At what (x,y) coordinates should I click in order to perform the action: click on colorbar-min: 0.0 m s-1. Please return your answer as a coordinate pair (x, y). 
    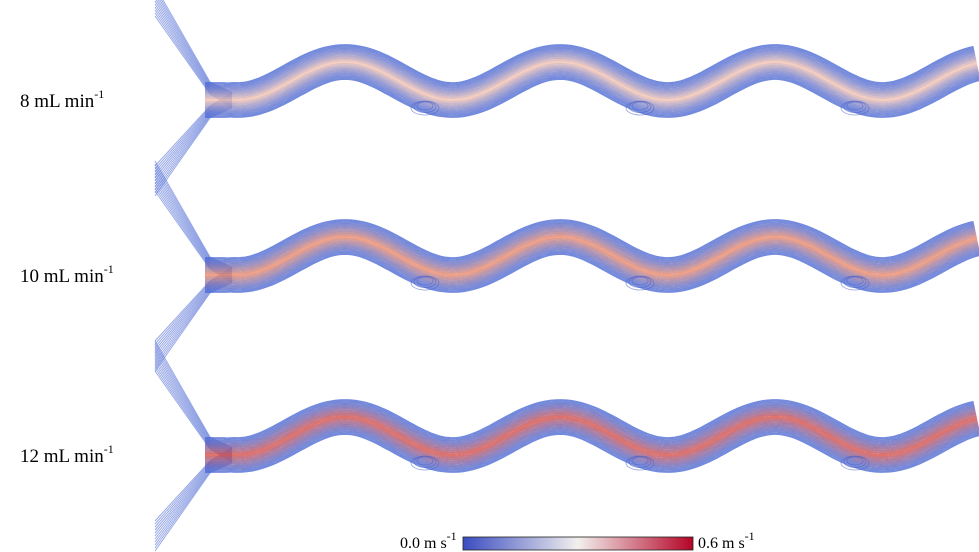
    Looking at the image, I should click on (428, 540).